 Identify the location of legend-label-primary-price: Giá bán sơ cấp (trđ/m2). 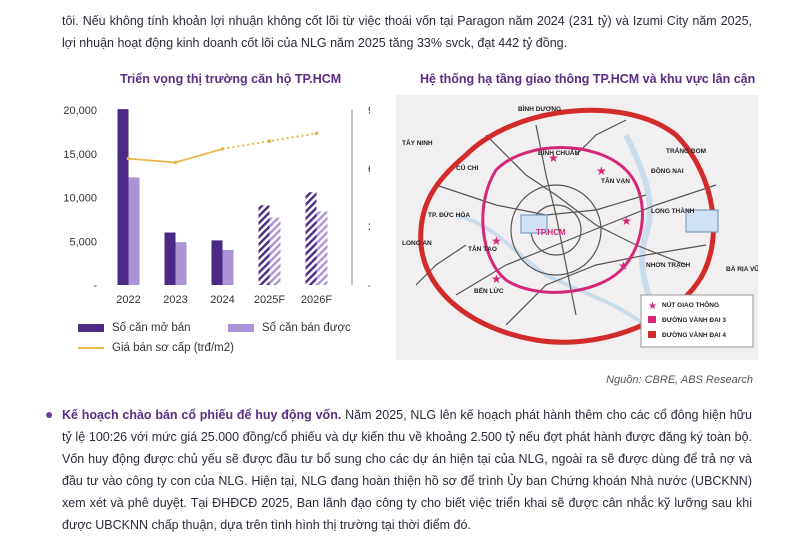
(173, 348).